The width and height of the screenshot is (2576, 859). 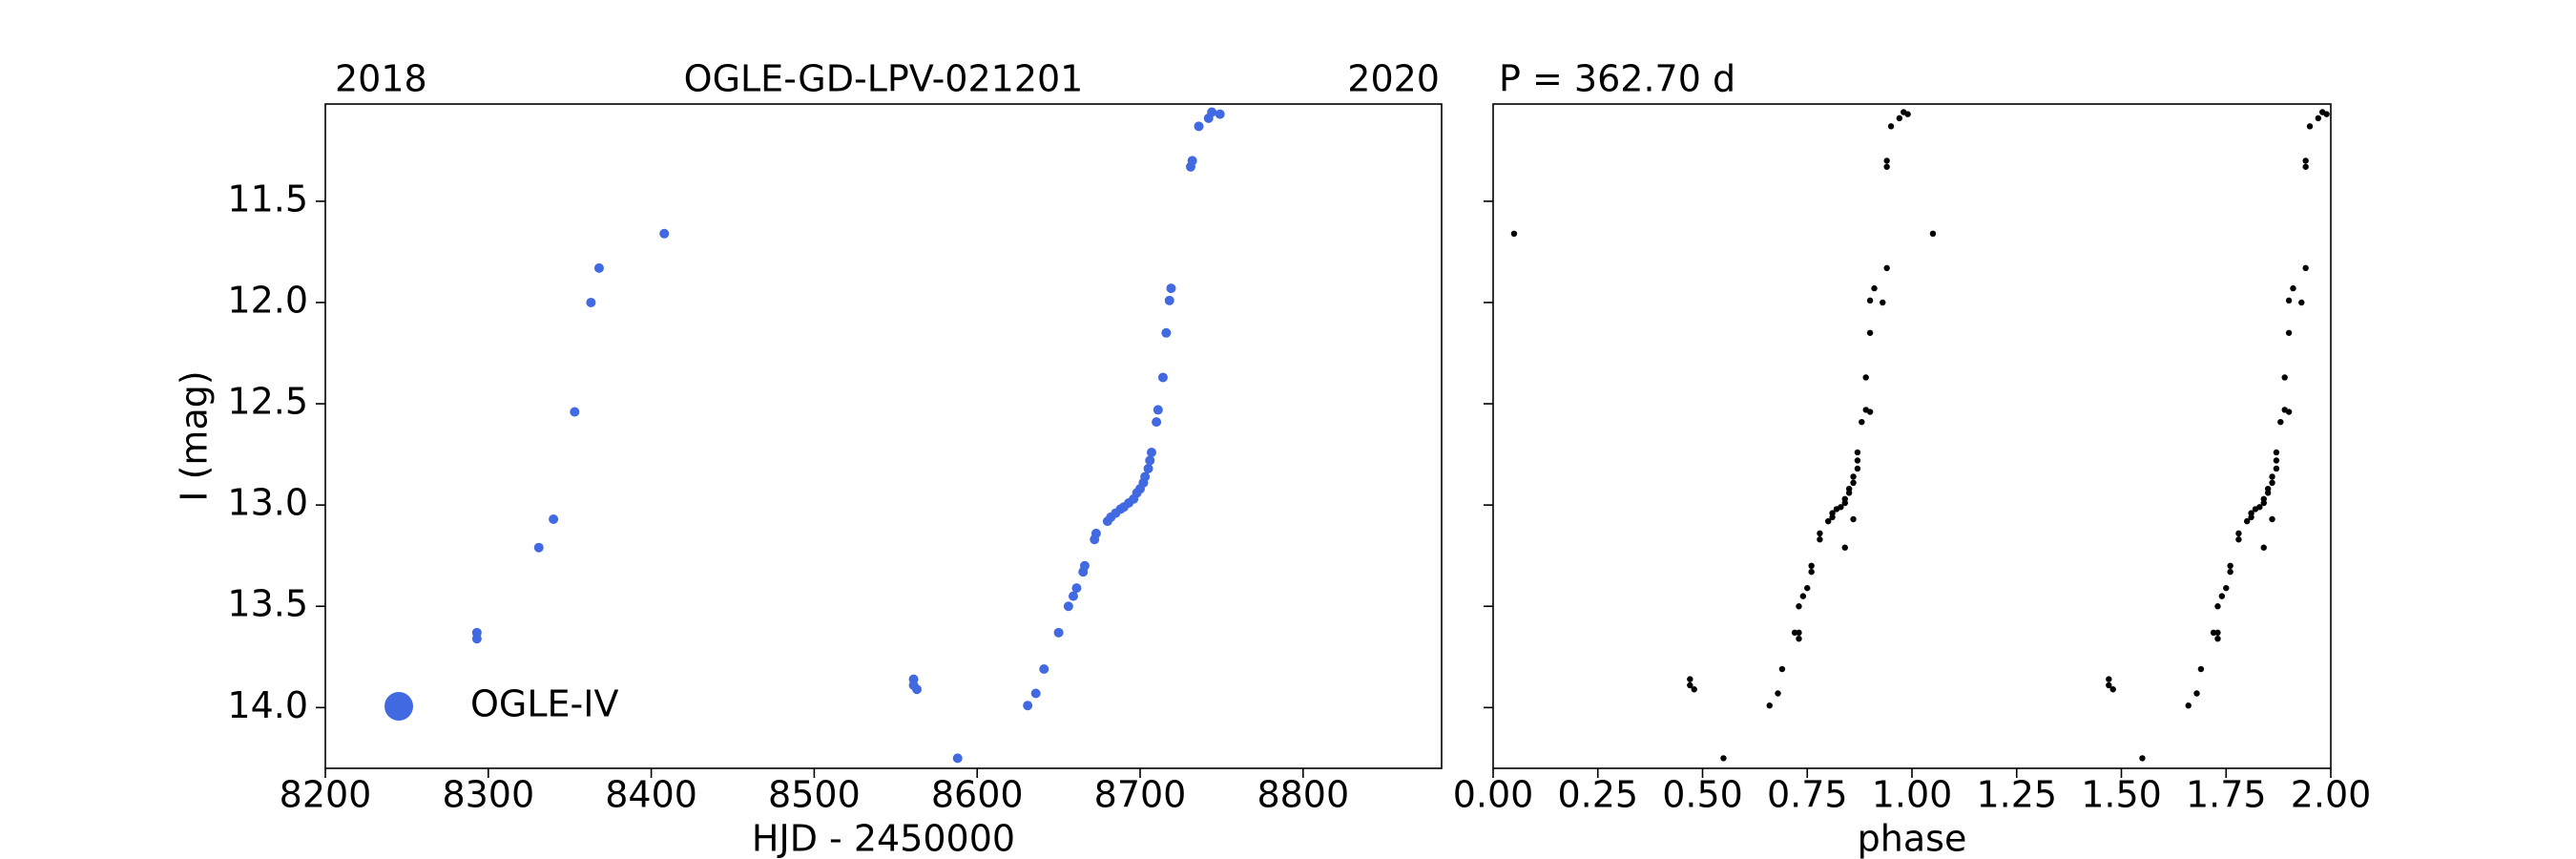 What do you see at coordinates (1807, 795) in the screenshot?
I see `x-tick-label: 0.75` at bounding box center [1807, 795].